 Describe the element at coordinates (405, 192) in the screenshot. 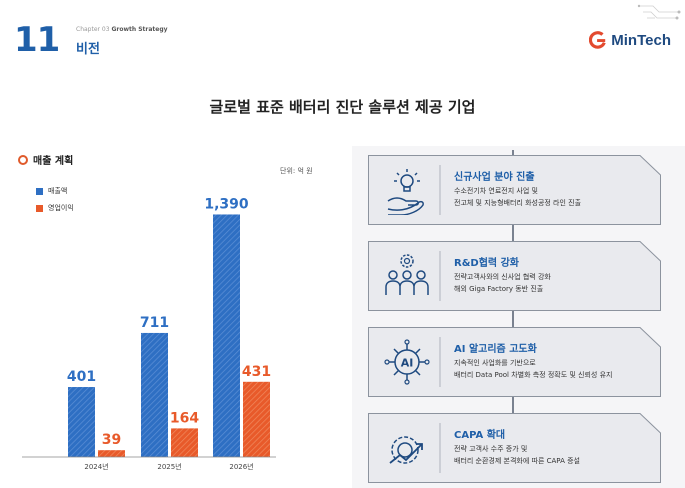

I see `idea-hand-icon` at that location.